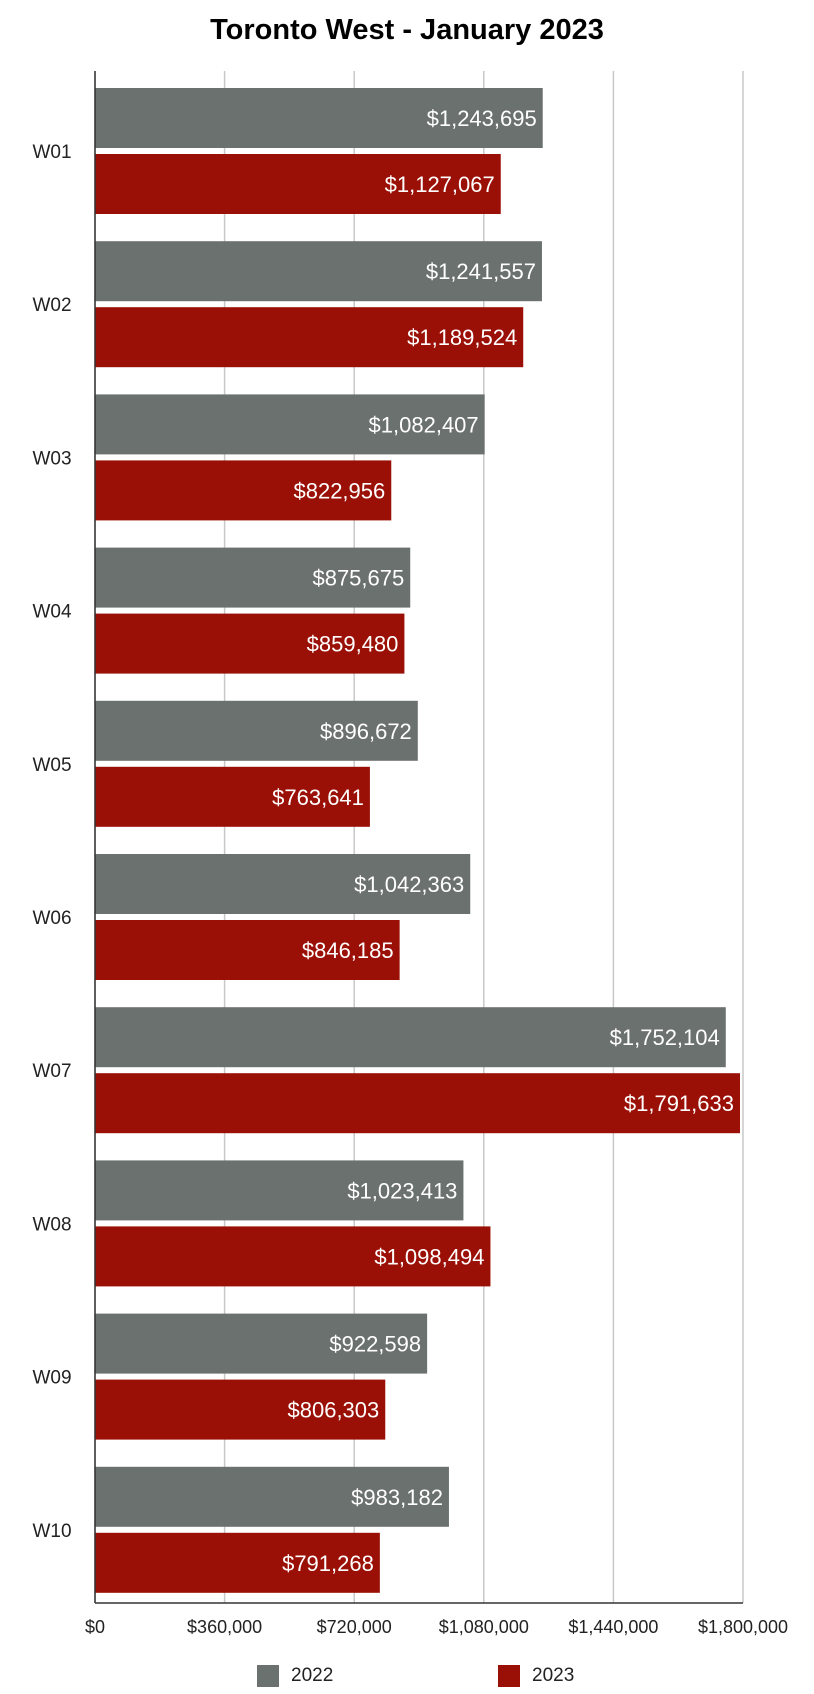 The image size is (814, 1694). Describe the element at coordinates (553, 1675) in the screenshot. I see `legend-label-2023: 2023` at that location.